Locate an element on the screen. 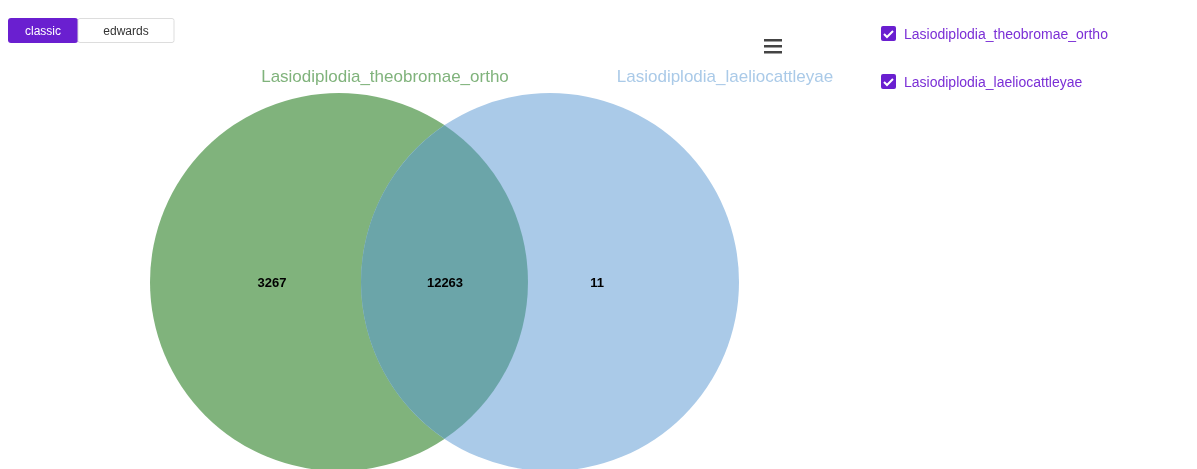 The image size is (1197, 469). data-label: 3267 is located at coordinates (272, 282).